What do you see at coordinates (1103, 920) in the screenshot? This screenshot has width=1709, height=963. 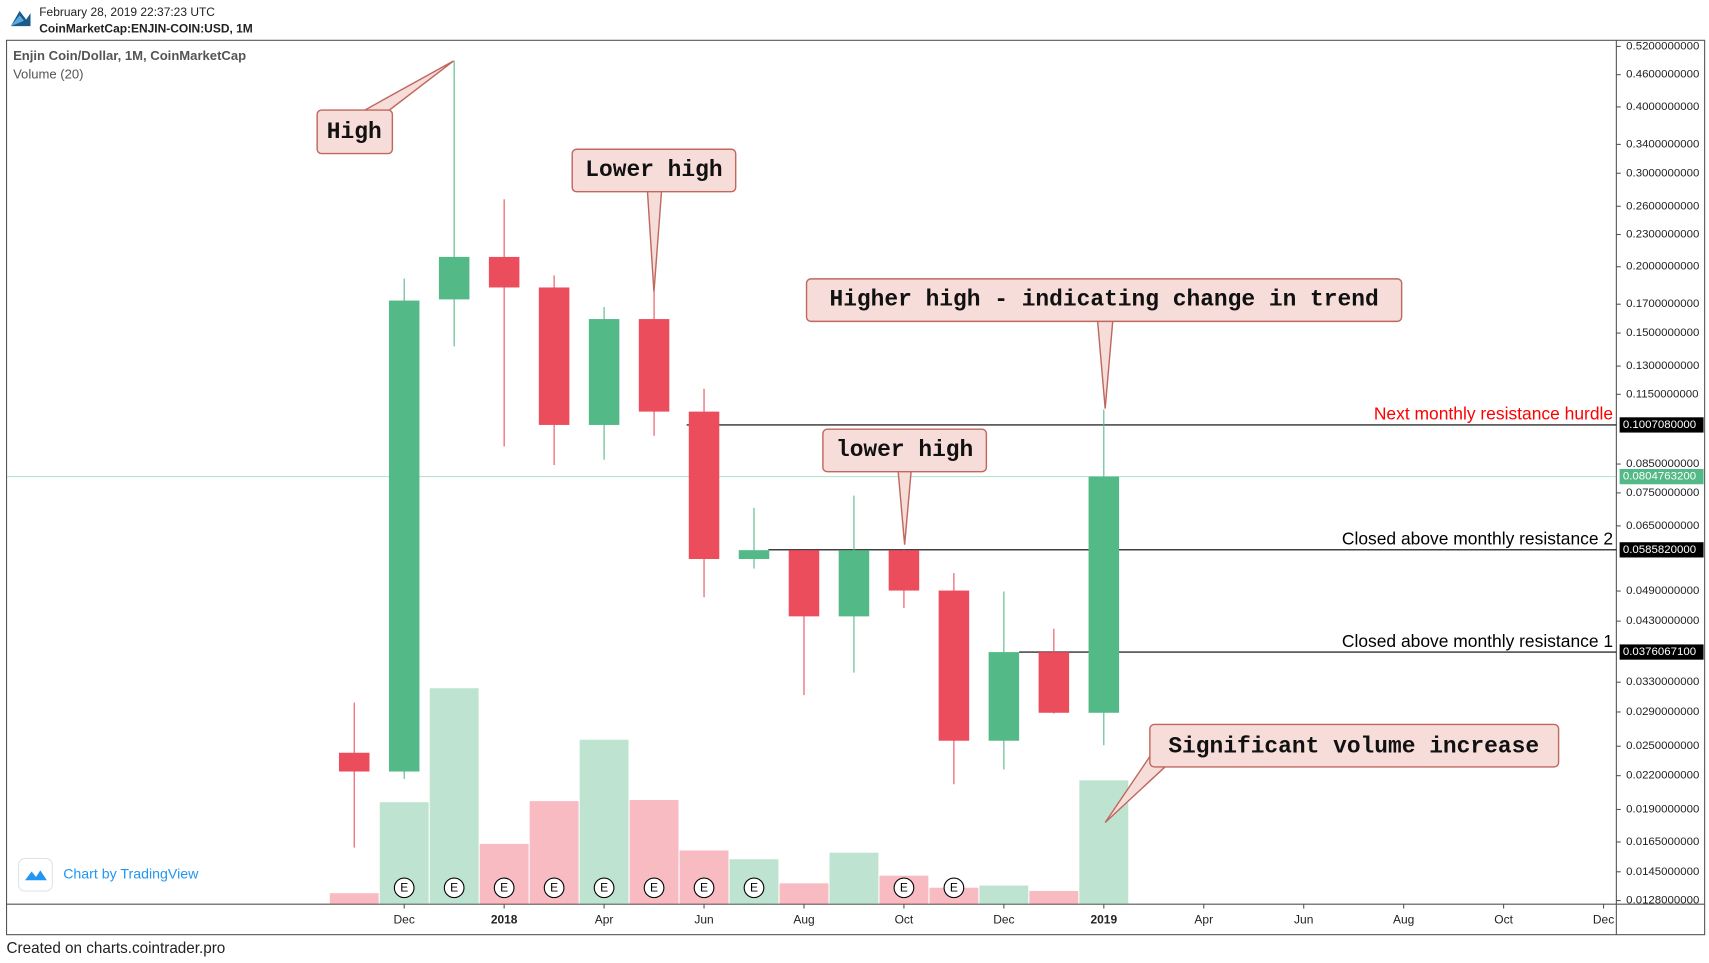 I see `x-tick-label: 2019` at bounding box center [1103, 920].